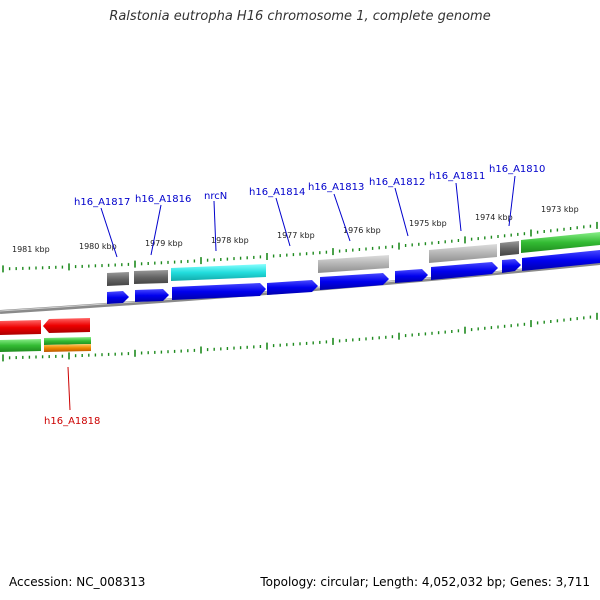  I want to click on gene-label-h16_A1814: h16_A1814, so click(277, 192).